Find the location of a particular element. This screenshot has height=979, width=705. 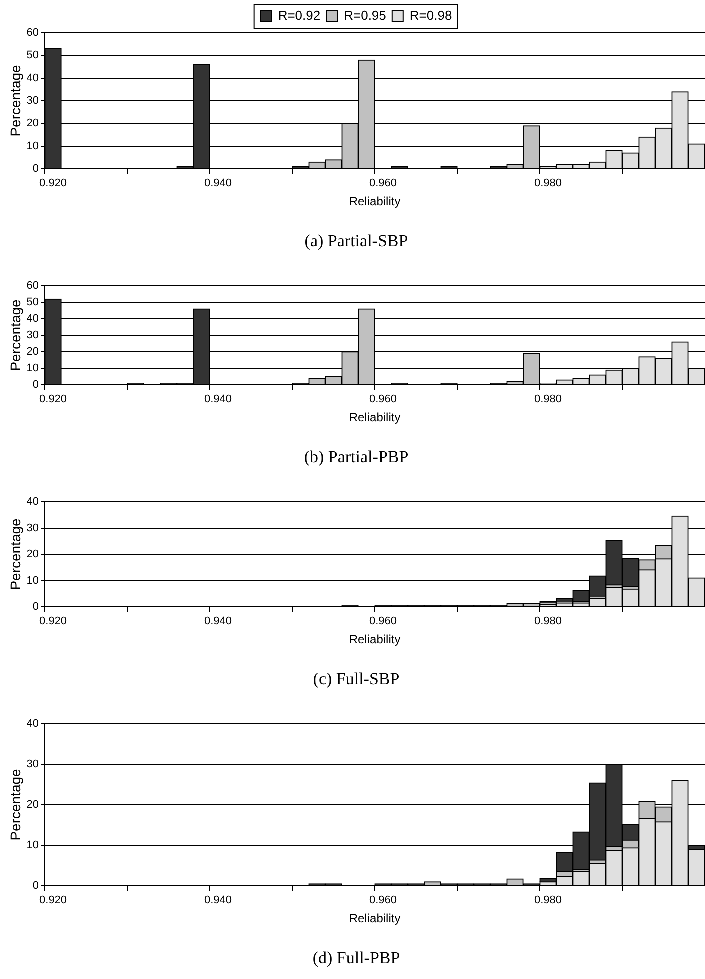

legend-label: R=0.92 is located at coordinates (299, 16).